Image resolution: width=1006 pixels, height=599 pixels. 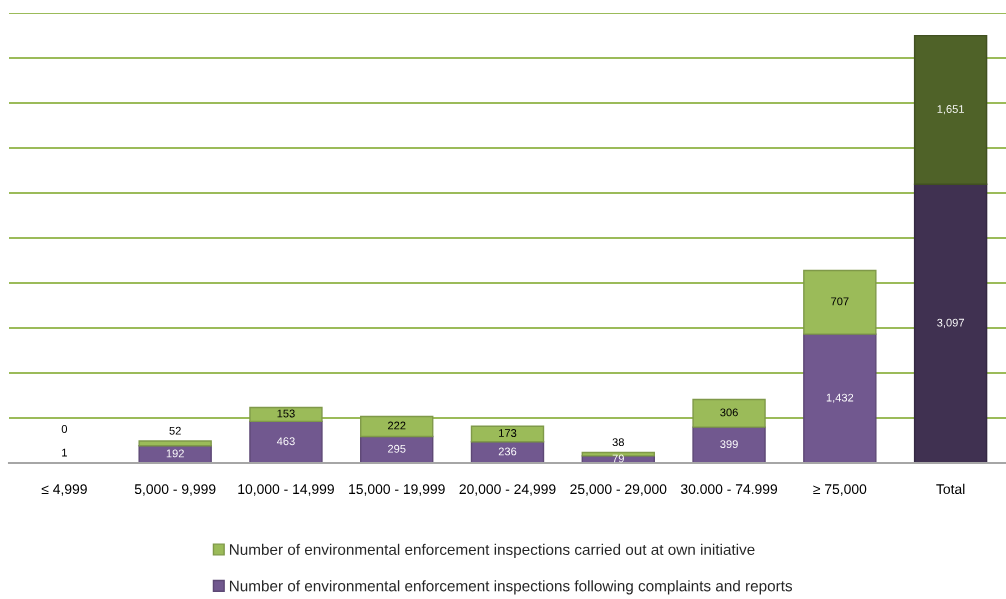 I want to click on x-tick-label: ≥ 75,000, so click(x=840, y=490).